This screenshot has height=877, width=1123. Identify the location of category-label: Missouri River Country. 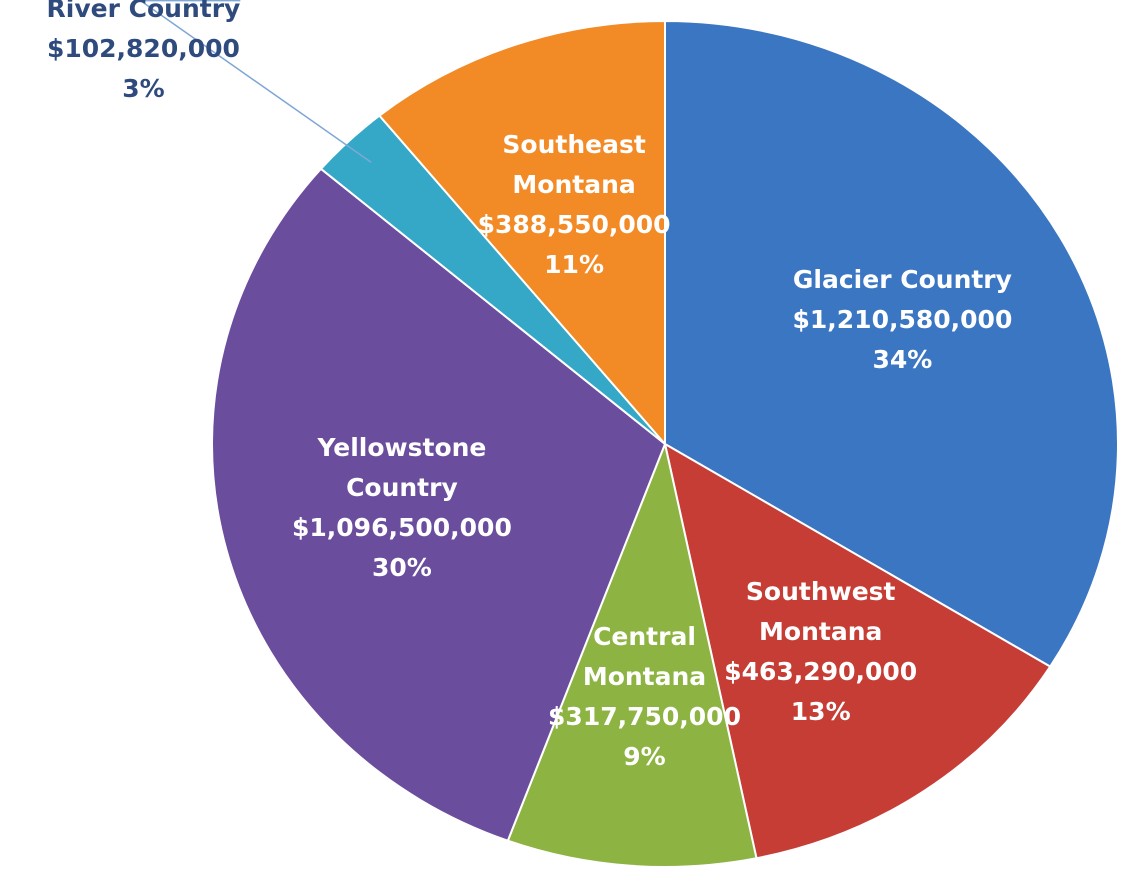
(143, 11).